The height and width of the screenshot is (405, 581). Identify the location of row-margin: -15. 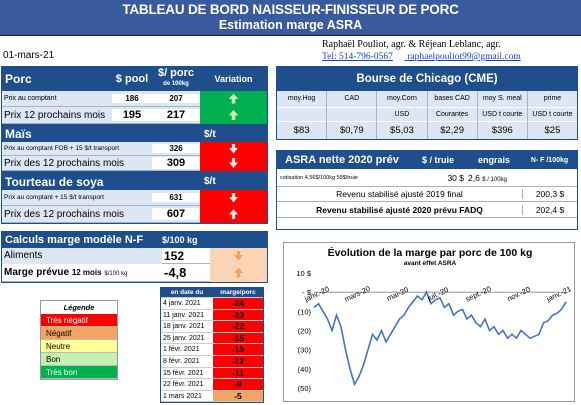
(238, 338).